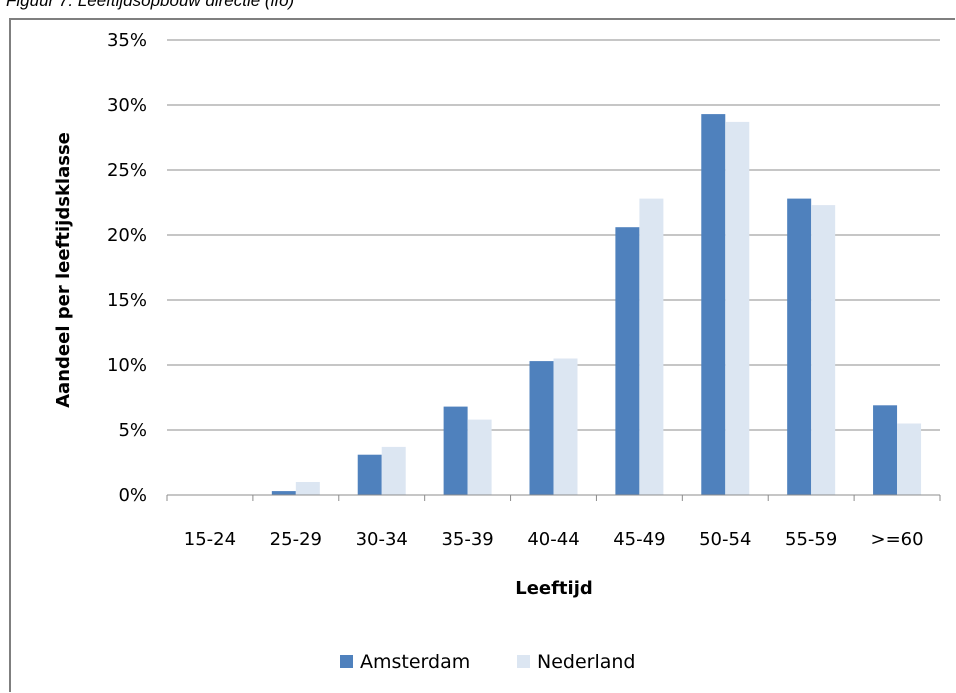 This screenshot has height=693, width=956. I want to click on y-tick-label: 30%, so click(127, 105).